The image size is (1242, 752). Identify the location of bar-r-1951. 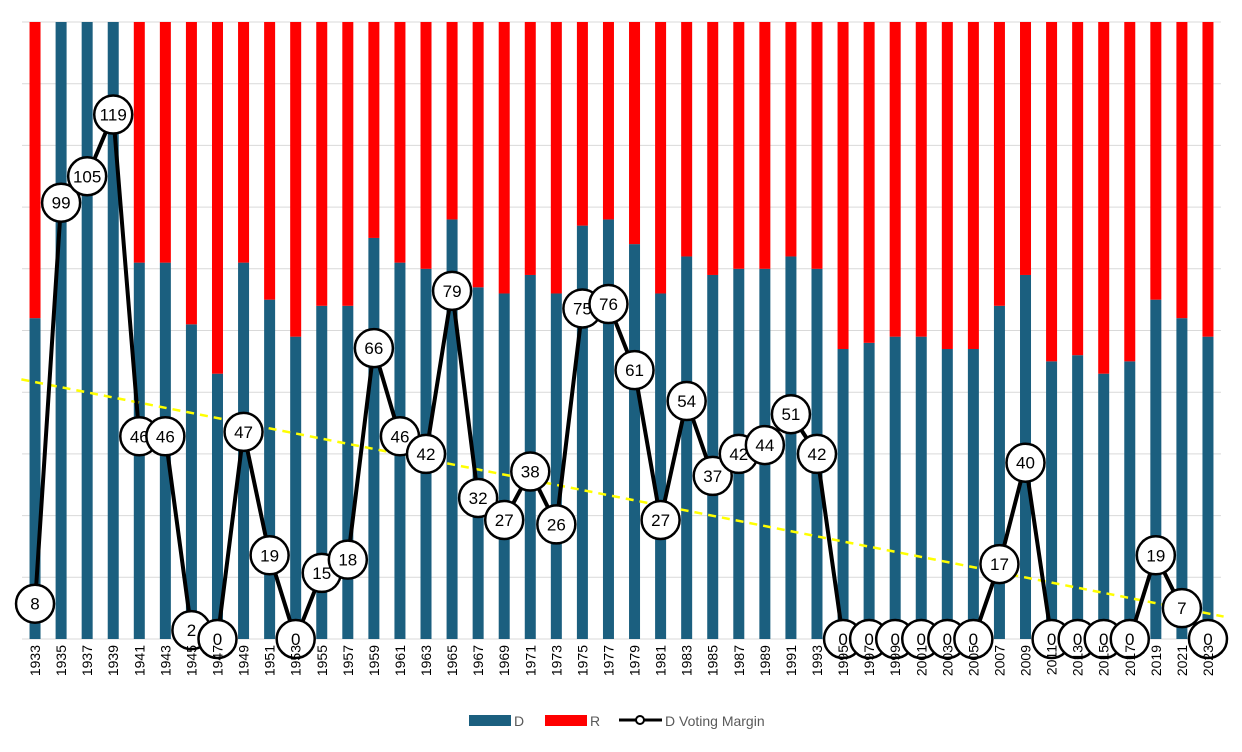
(270, 161).